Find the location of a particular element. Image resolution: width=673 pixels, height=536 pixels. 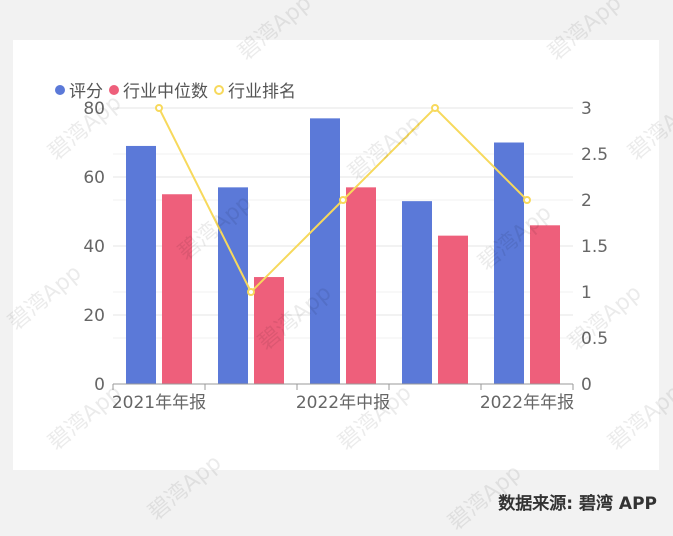

y-left-tick-label: 0 is located at coordinates (99, 385).